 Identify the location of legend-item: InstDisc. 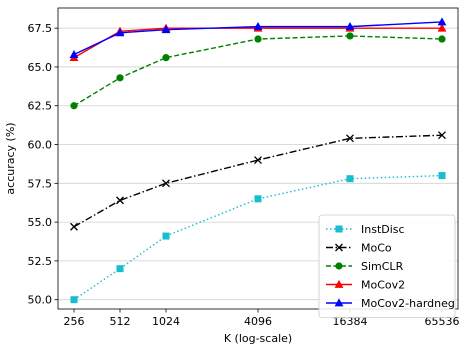
(365, 229).